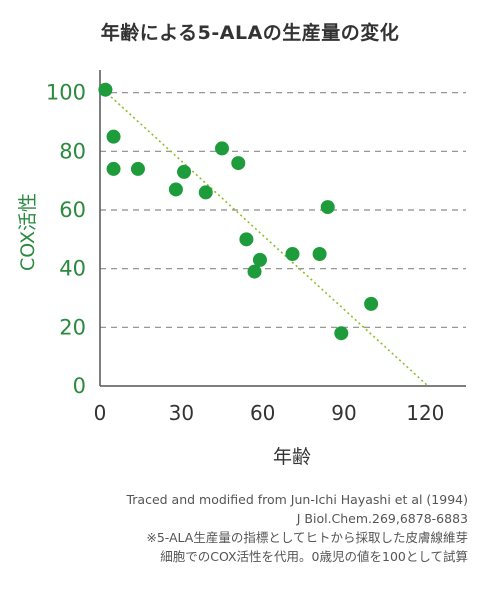  What do you see at coordinates (28, 232) in the screenshot?
I see `y-axis-label: COX活性` at bounding box center [28, 232].